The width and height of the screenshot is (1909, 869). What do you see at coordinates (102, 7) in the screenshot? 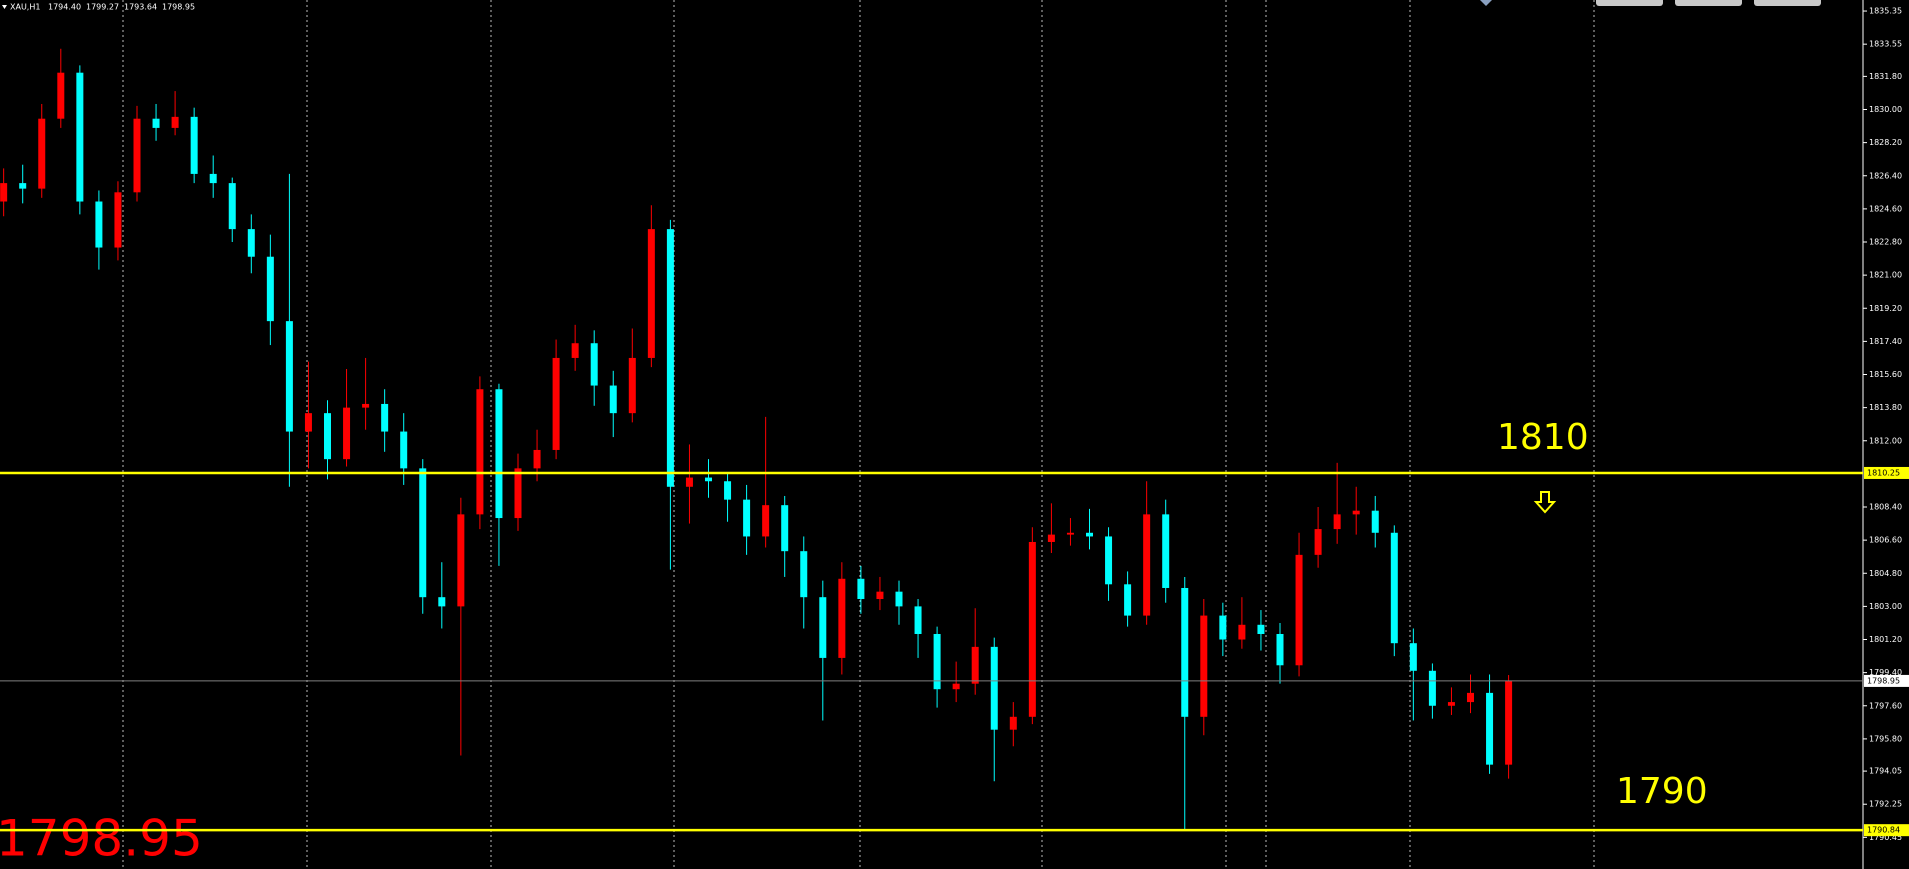
I see `header-high: 1799.27` at bounding box center [102, 7].